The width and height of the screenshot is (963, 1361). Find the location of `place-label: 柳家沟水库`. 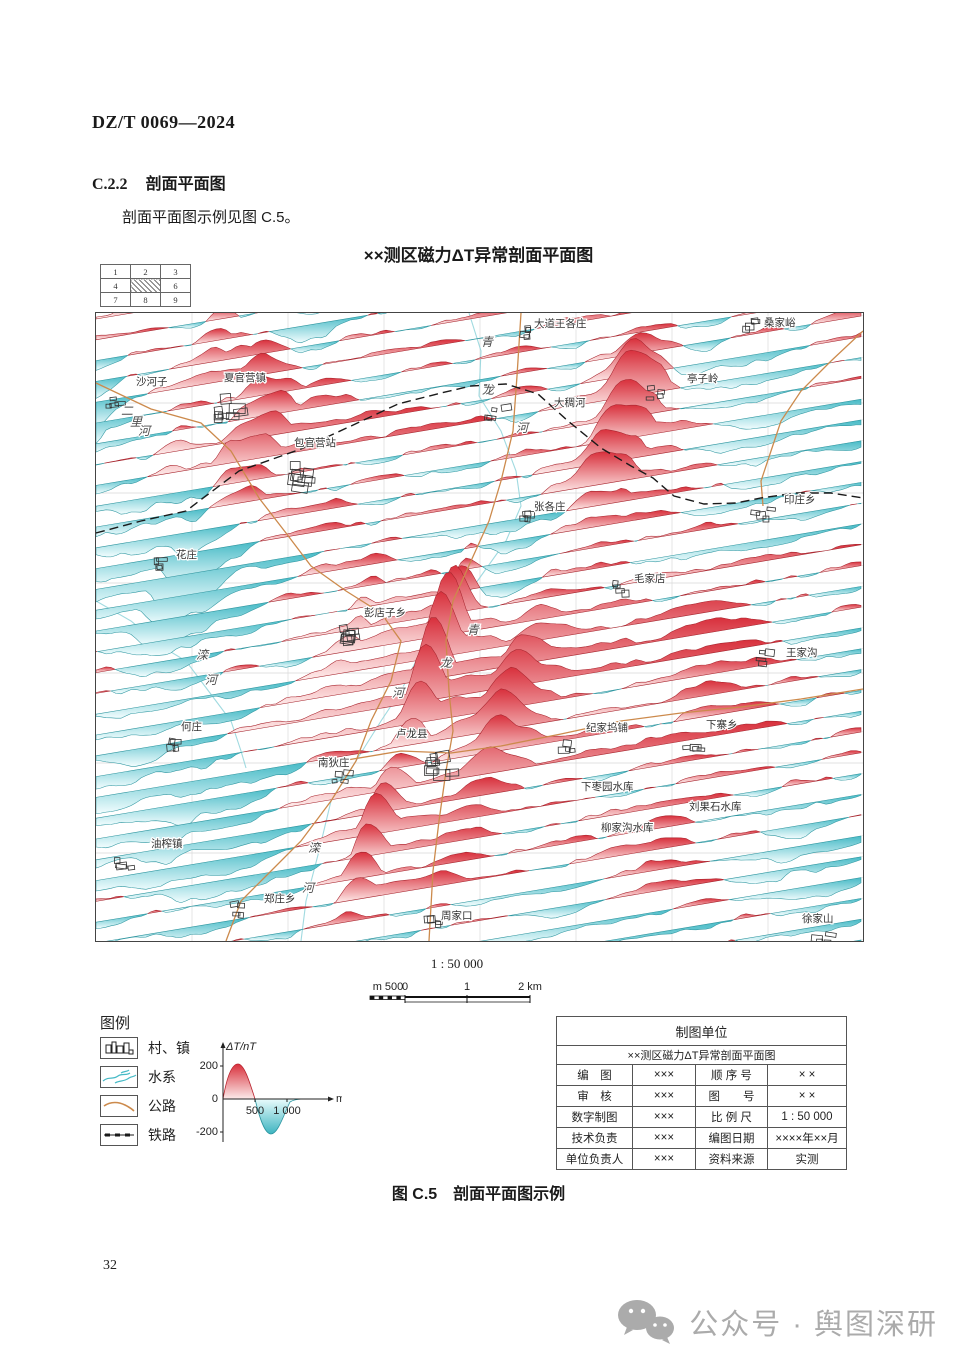

place-label: 柳家沟水库 is located at coordinates (627, 827).